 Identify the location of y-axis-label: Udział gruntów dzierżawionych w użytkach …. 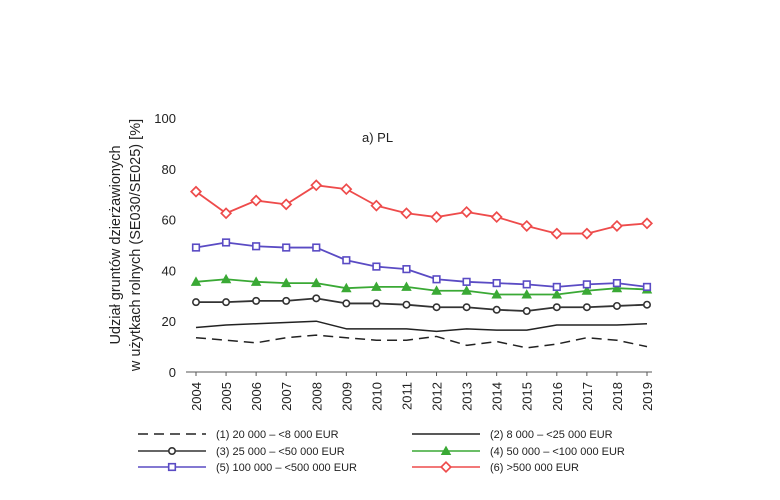
(126, 245).